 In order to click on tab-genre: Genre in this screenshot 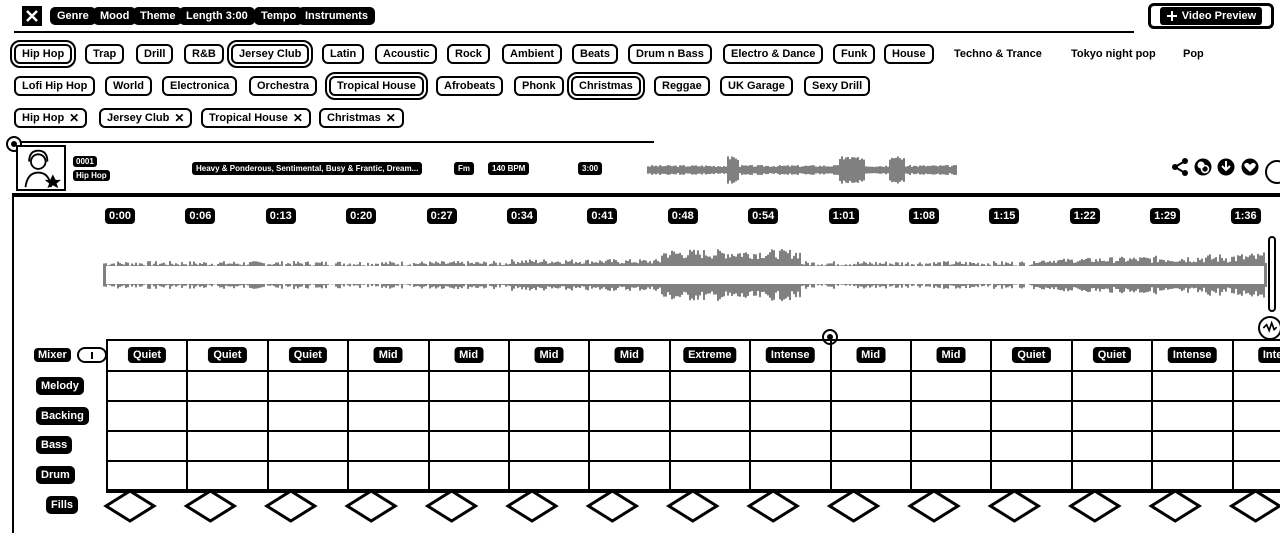, I will do `click(73, 16)`.